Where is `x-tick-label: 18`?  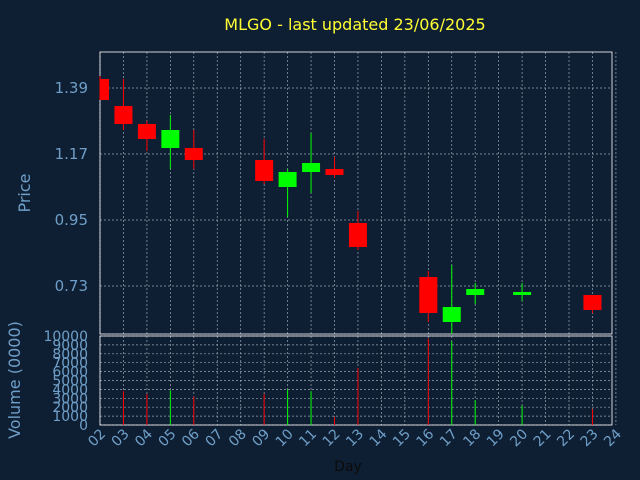
x-tick-label: 18 is located at coordinates (472, 438).